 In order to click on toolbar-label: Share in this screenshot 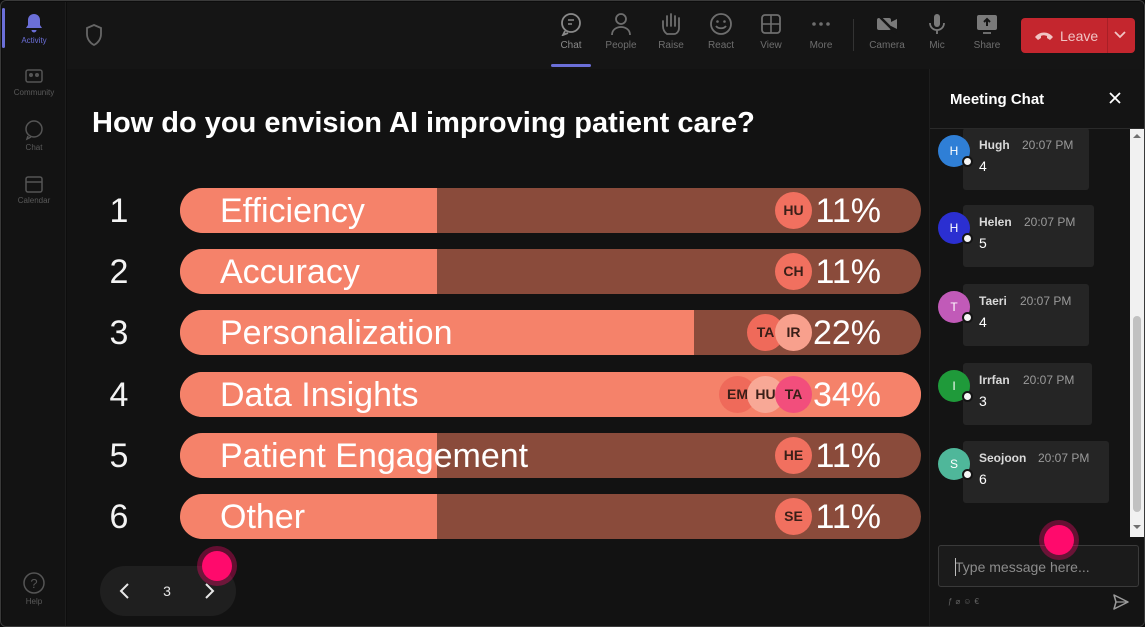, I will do `click(987, 45)`.